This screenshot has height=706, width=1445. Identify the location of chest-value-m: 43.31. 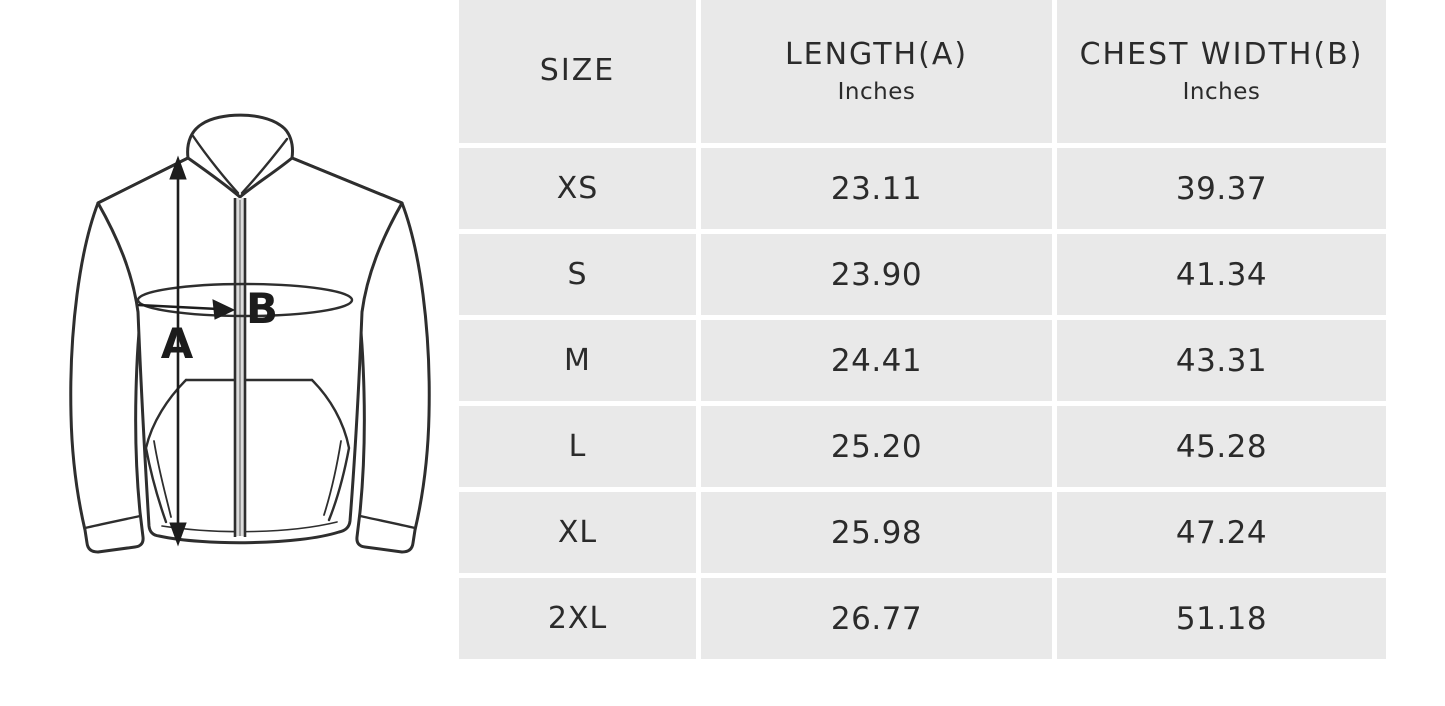
(1221, 360).